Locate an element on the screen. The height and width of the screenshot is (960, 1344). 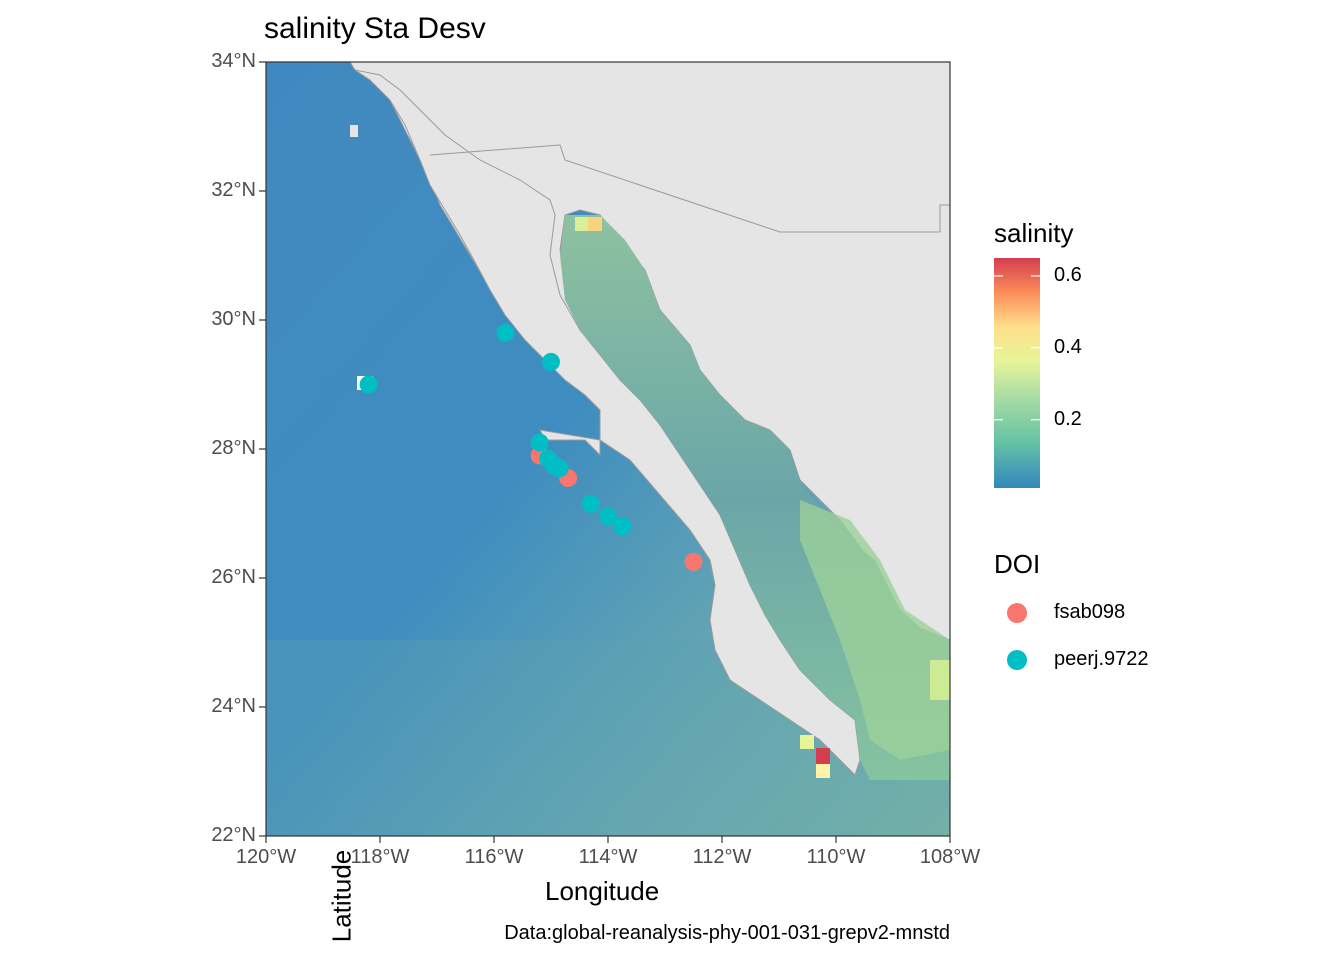
colorbar-tick-label: 0.2 is located at coordinates (1068, 418).